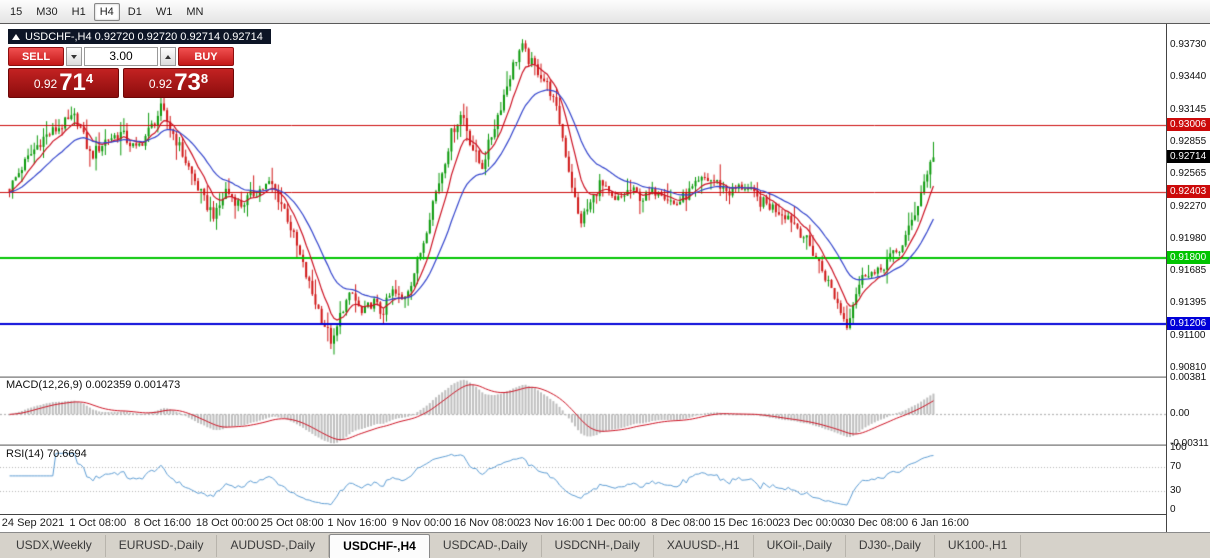 The height and width of the screenshot is (558, 1210). I want to click on chevron-up-icon, so click(168, 56).